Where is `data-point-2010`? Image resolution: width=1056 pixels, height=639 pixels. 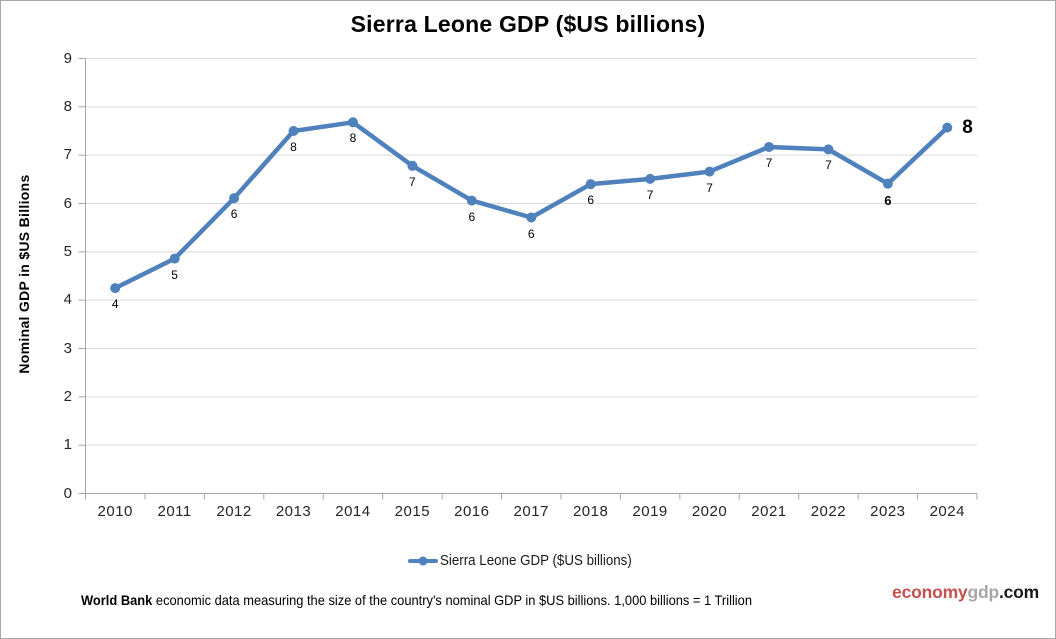
data-point-2010 is located at coordinates (115, 288).